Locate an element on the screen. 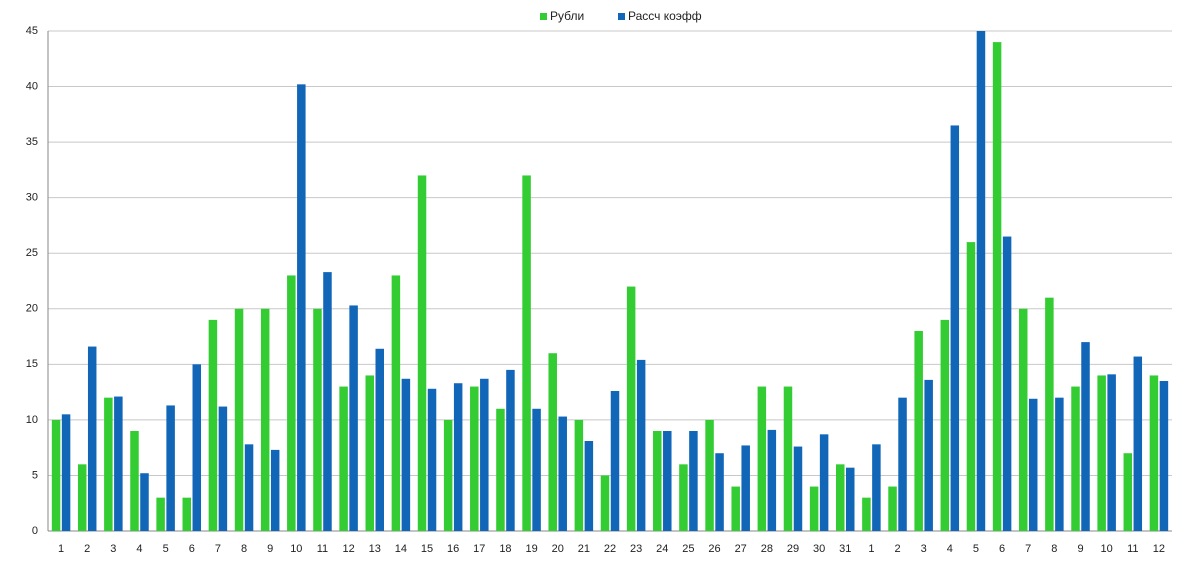  x-tick-label: 30 is located at coordinates (819, 549).